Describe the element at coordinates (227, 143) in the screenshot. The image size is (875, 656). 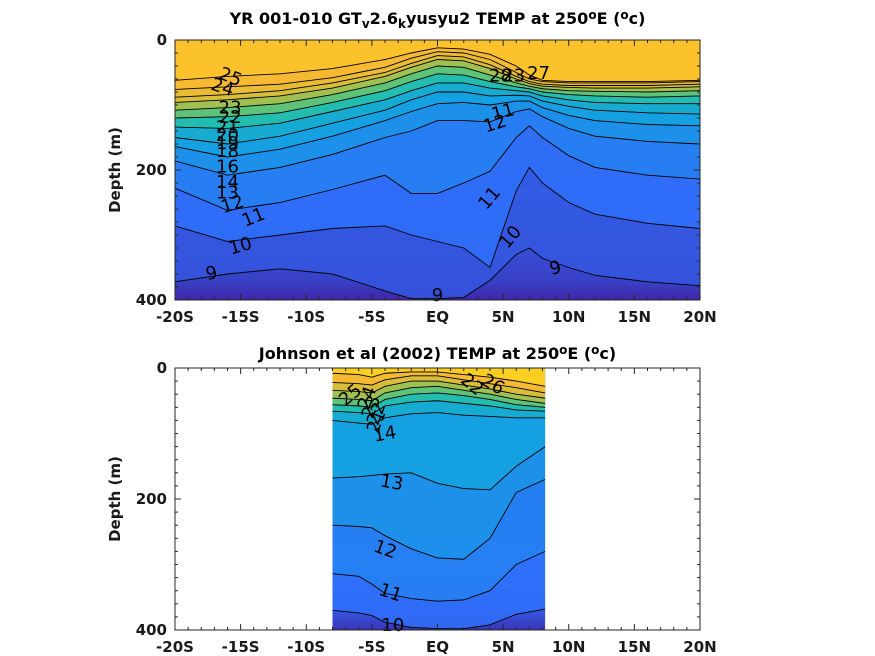
I see `contour-label: 19` at that location.